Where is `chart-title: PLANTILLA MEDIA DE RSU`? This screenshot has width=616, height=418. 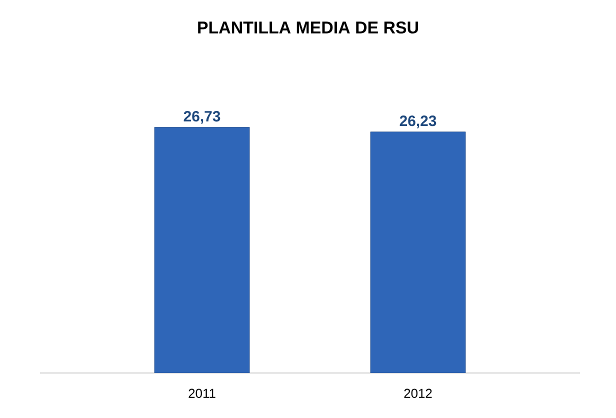
chart-title: PLANTILLA MEDIA DE RSU is located at coordinates (308, 28).